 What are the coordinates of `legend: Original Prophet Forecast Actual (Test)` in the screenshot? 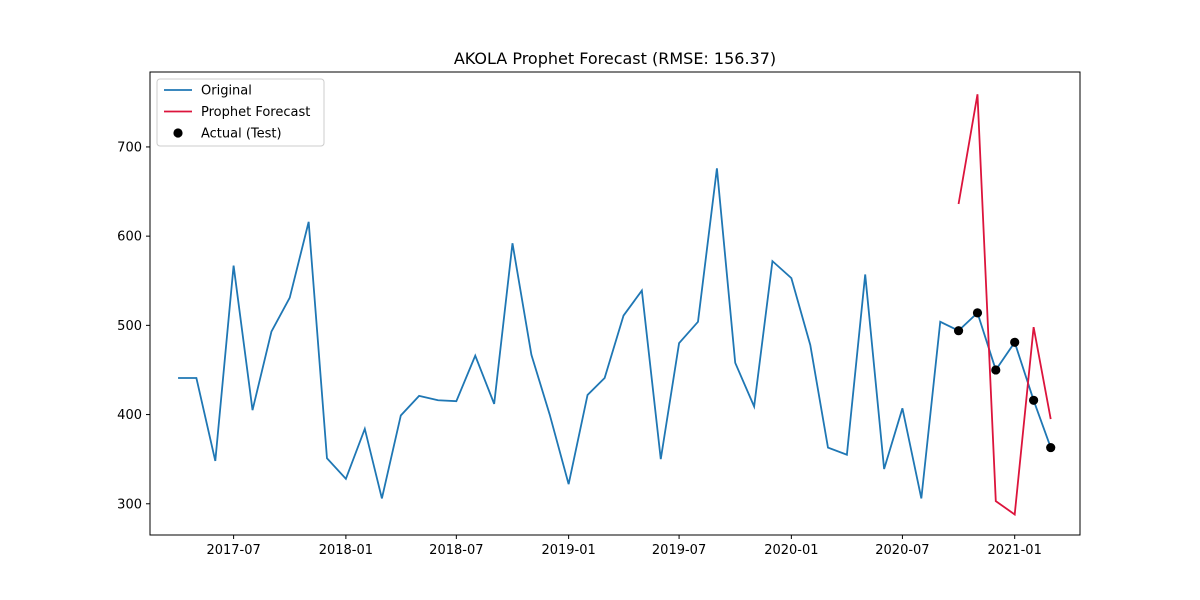 It's located at (240, 112).